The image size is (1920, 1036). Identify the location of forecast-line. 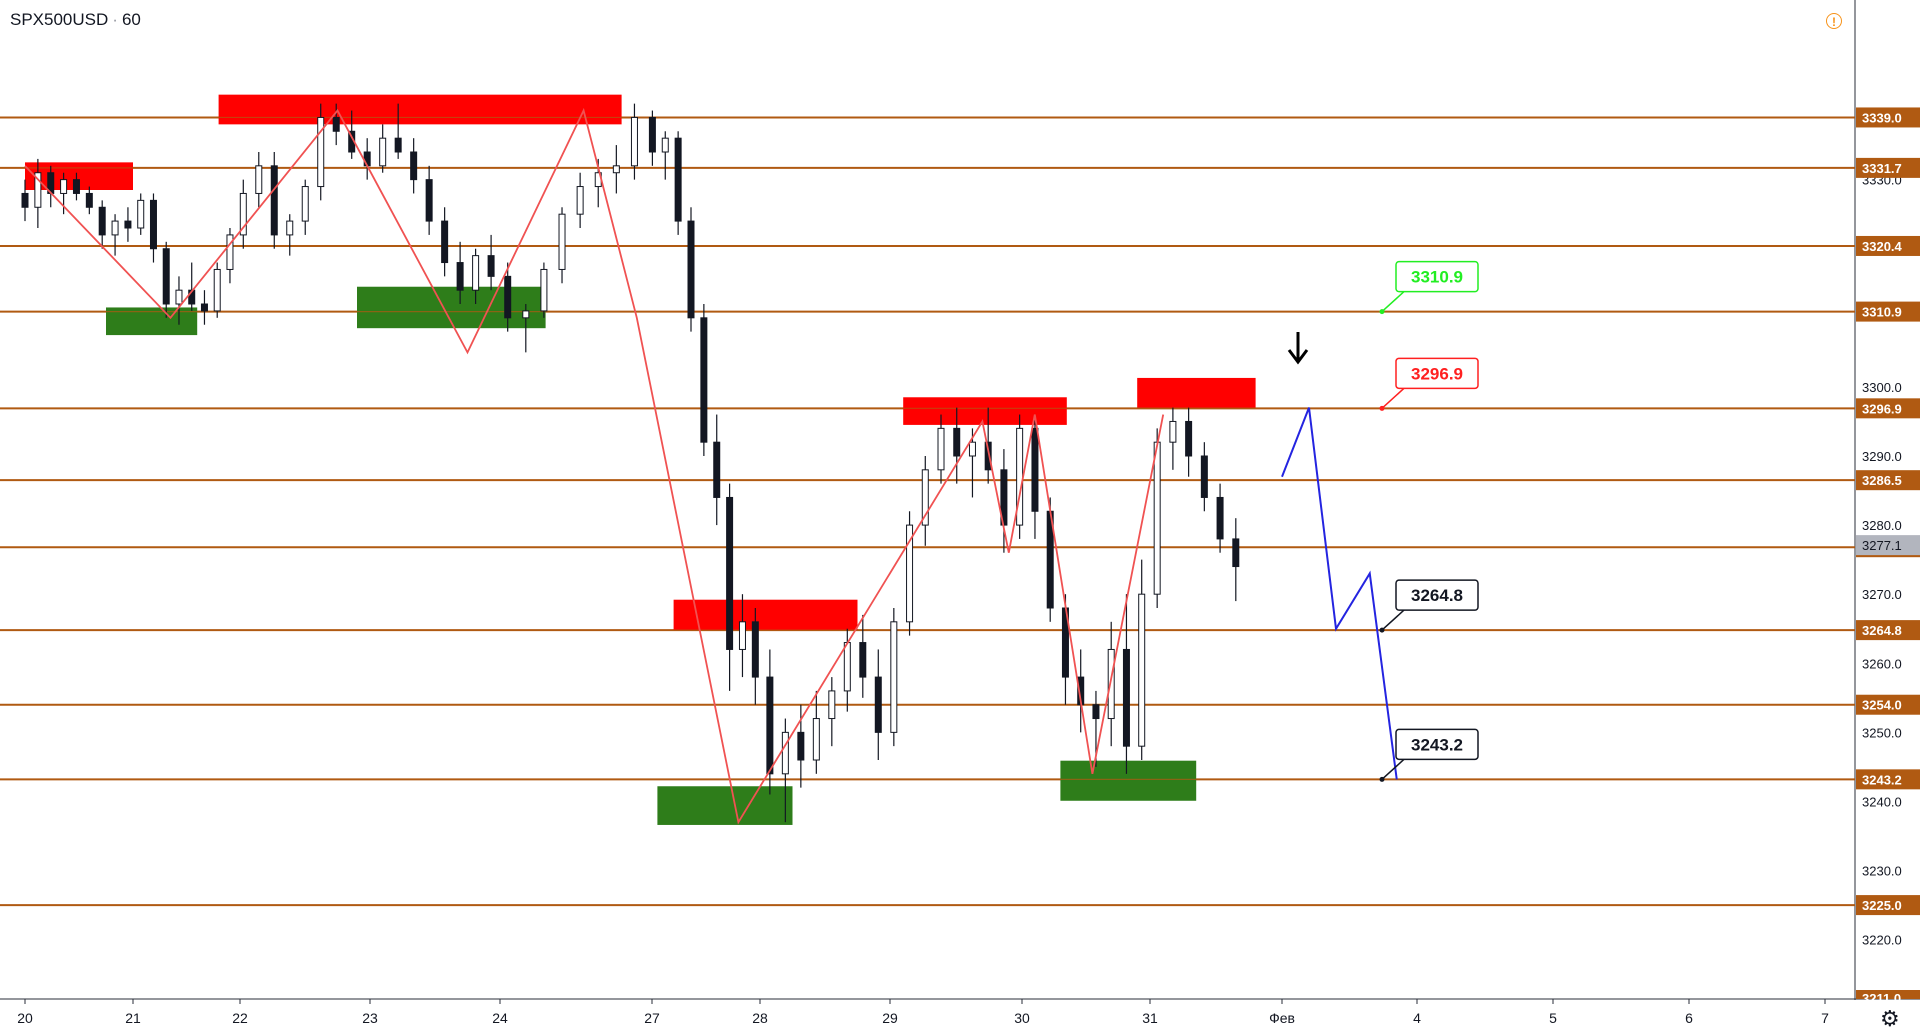
(1339, 593).